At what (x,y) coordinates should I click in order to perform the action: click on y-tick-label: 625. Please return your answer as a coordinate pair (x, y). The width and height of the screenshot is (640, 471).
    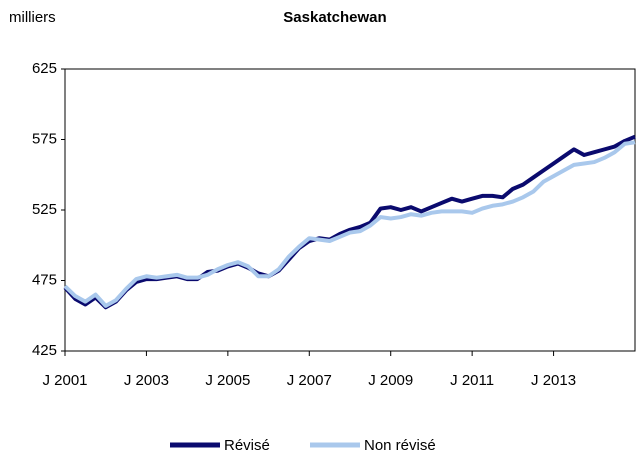
    Looking at the image, I should click on (44, 68).